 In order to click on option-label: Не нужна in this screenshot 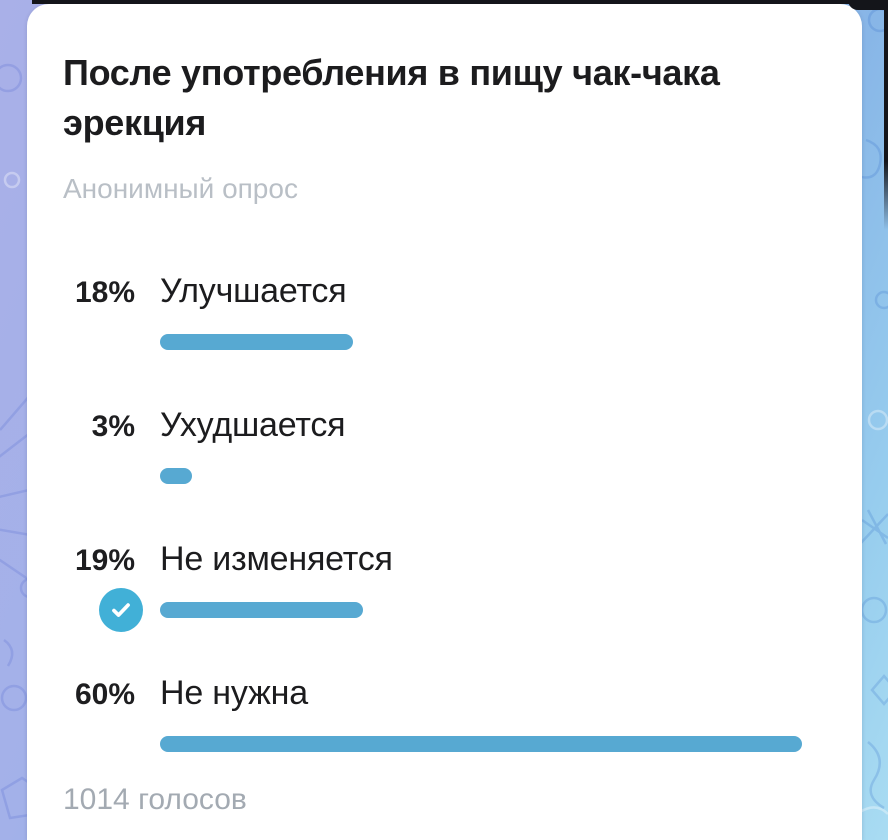, I will do `click(234, 693)`.